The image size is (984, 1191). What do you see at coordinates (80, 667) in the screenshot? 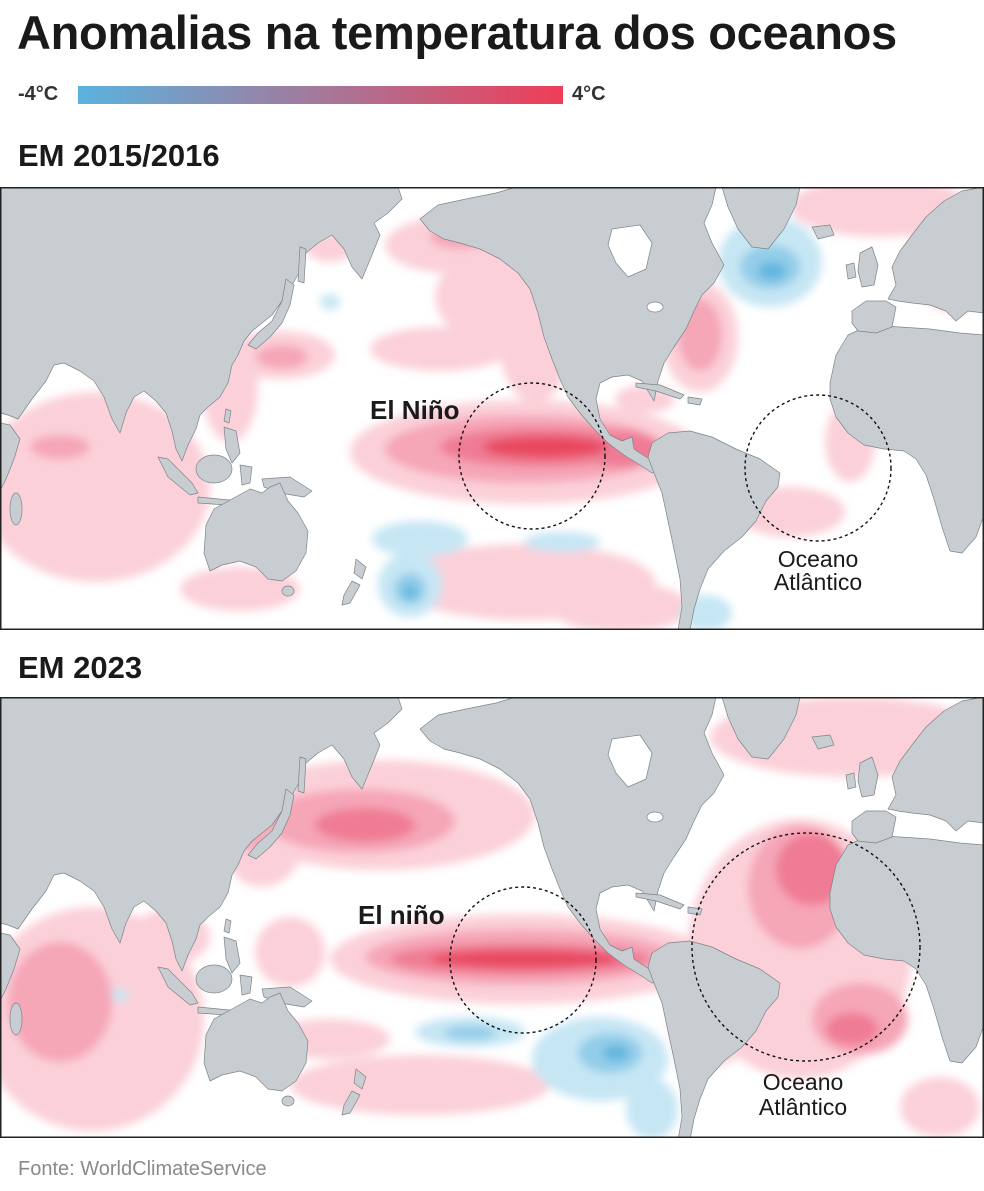
I see `period-title-2023: EM 2023` at bounding box center [80, 667].